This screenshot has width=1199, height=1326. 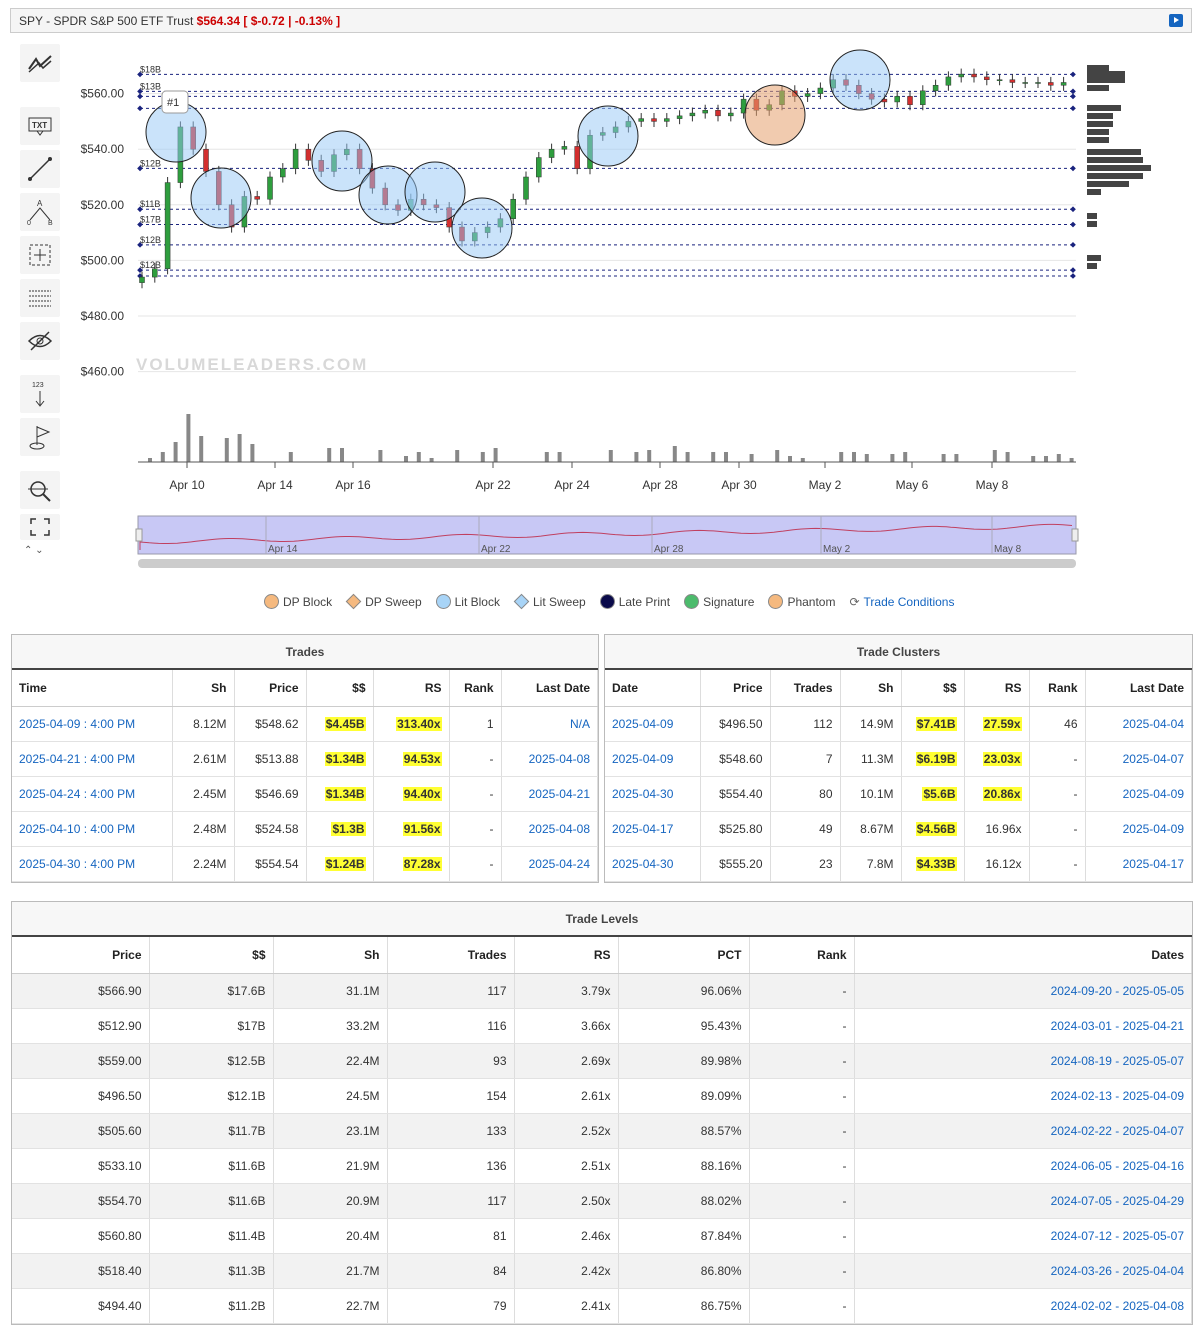 I want to click on horizontal-lines-icon, so click(x=40, y=298).